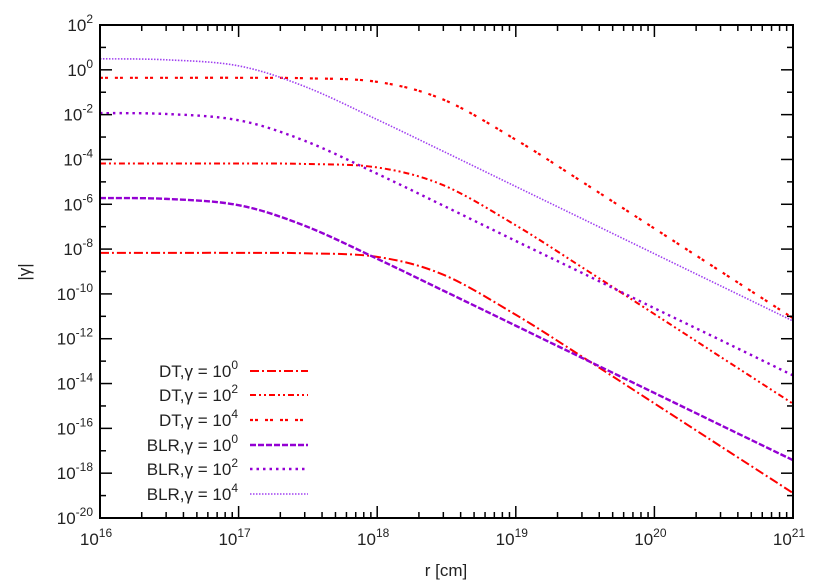  What do you see at coordinates (234, 537) in the screenshot?
I see `x-tick-label: 1017` at bounding box center [234, 537].